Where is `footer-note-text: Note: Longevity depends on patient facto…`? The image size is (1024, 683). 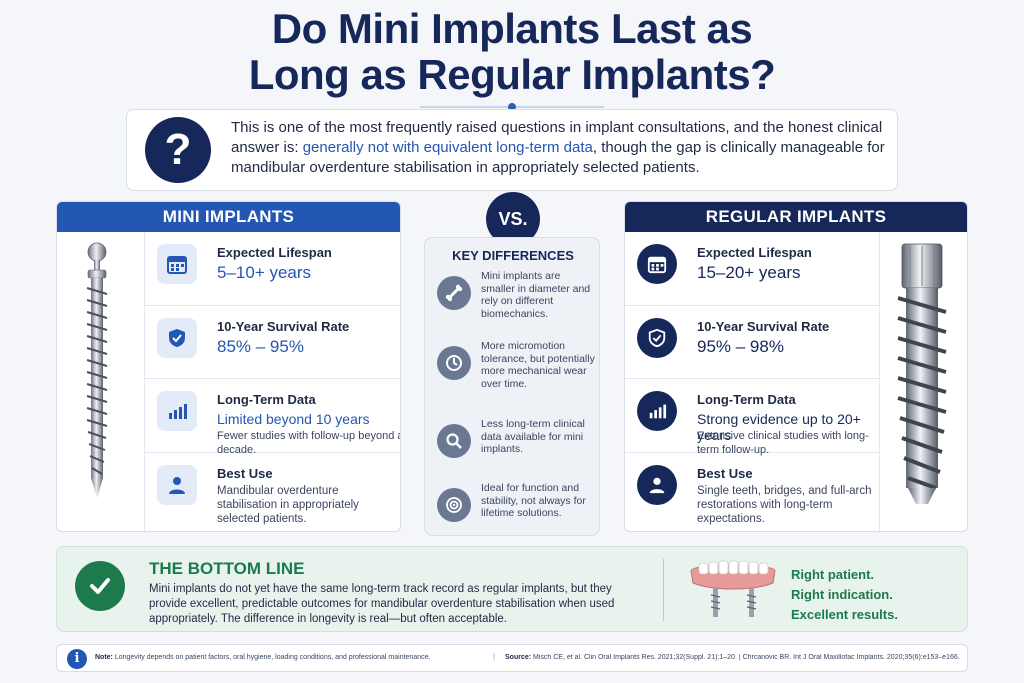 footer-note-text: Note: Longevity depends on patient facto… is located at coordinates (262, 657).